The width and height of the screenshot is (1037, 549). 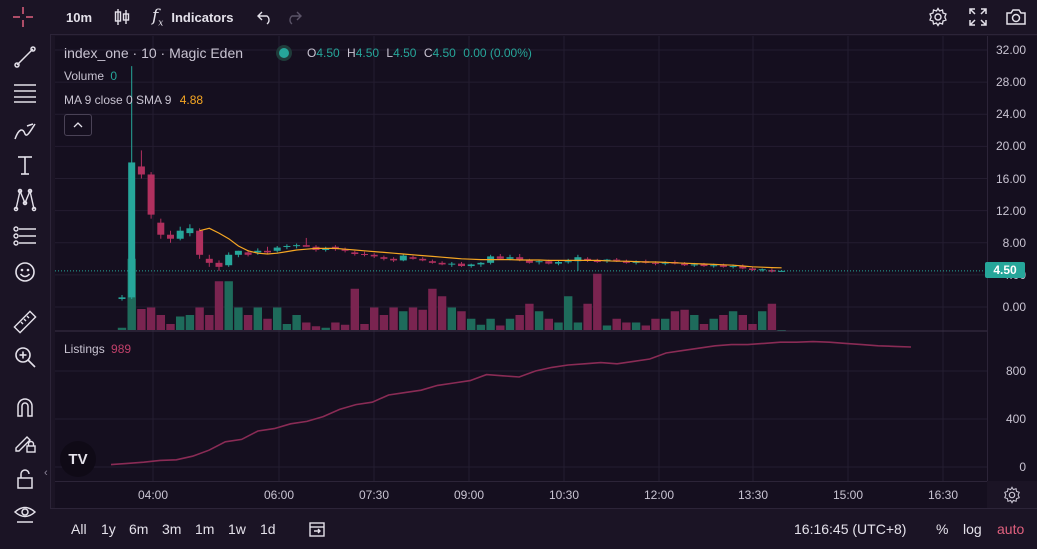 I want to click on redo-icon, so click(x=294, y=17).